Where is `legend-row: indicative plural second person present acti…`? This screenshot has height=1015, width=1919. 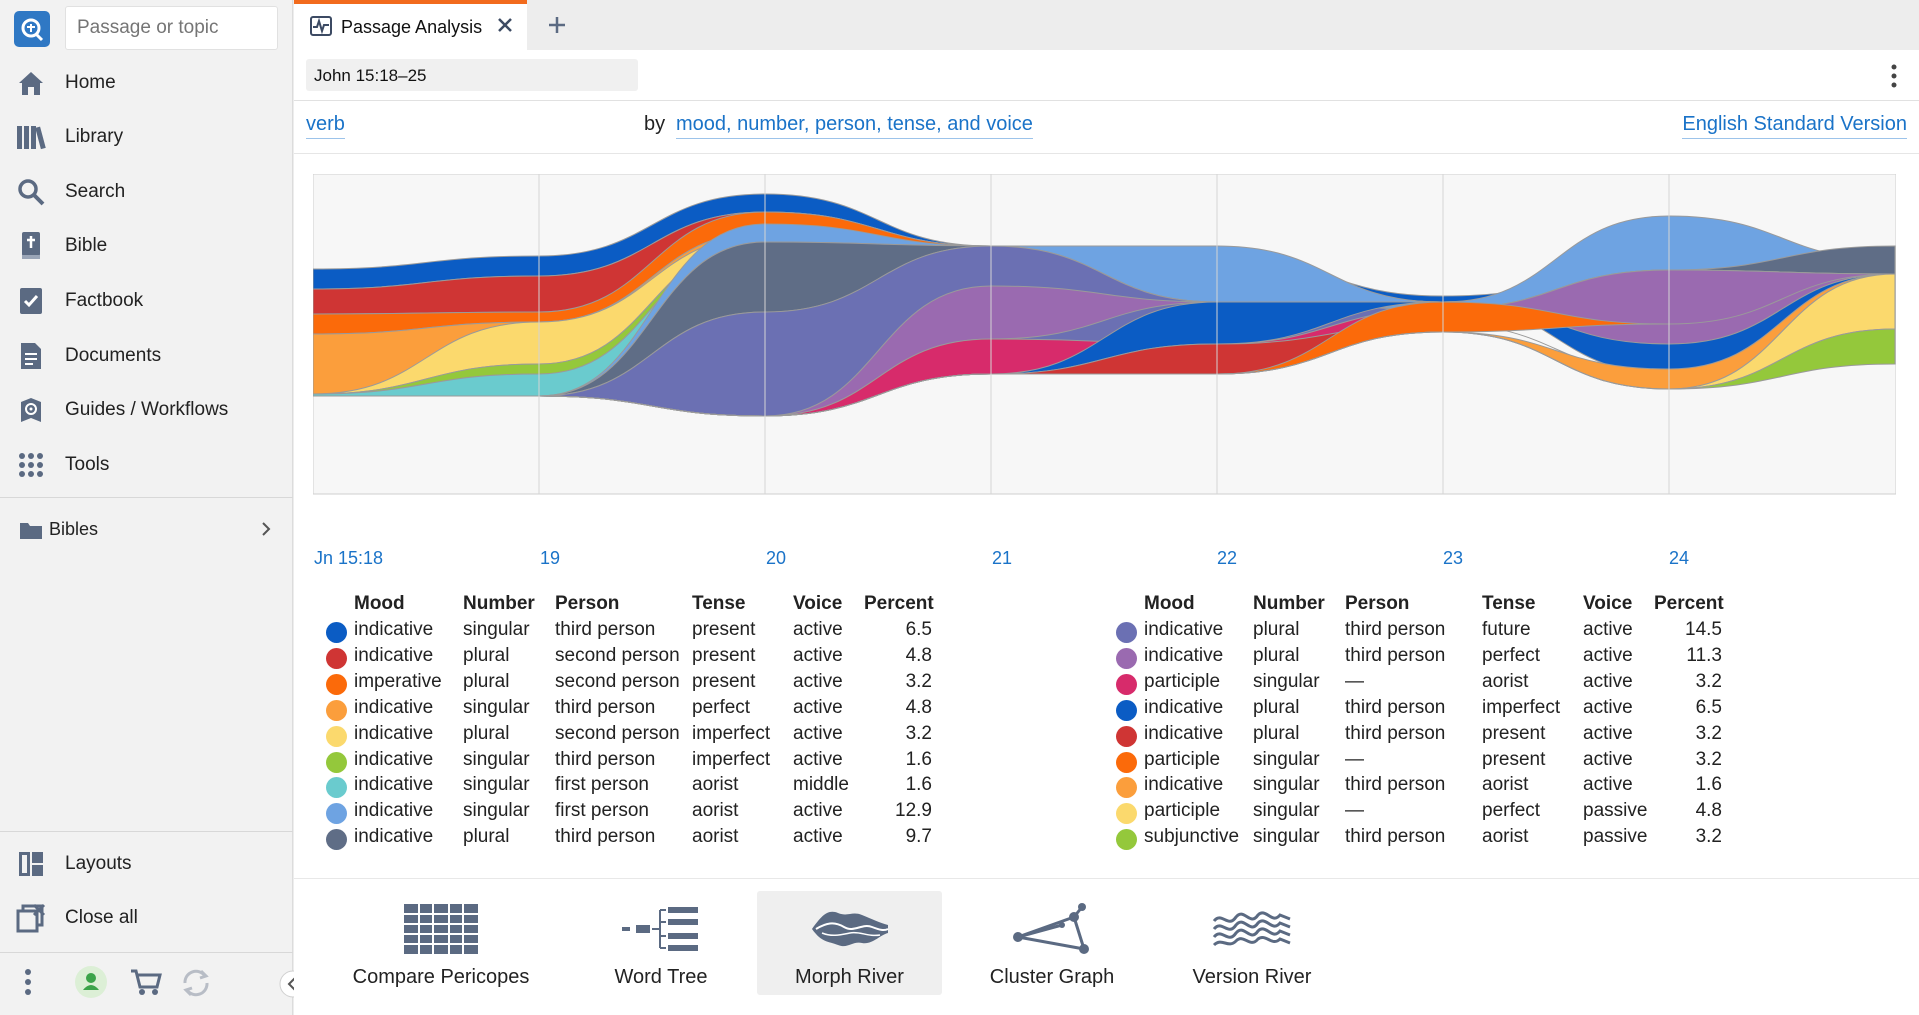
legend-row: indicative plural second person present acti… is located at coordinates (634, 660).